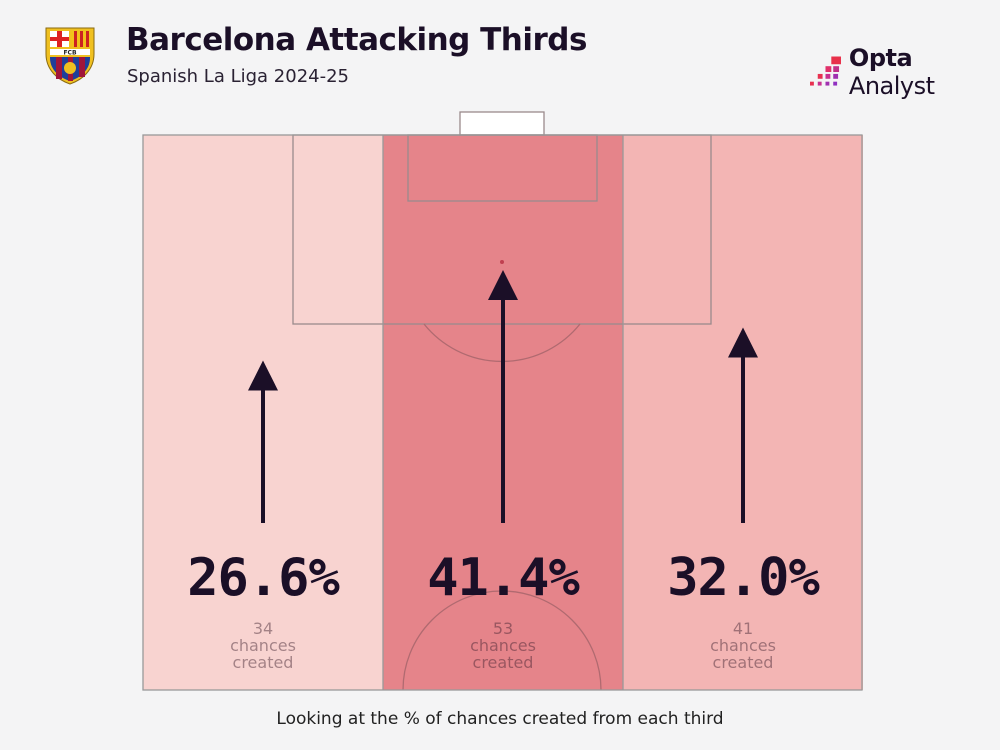  What do you see at coordinates (891, 86) in the screenshot?
I see `brand-light: Analyst` at bounding box center [891, 86].